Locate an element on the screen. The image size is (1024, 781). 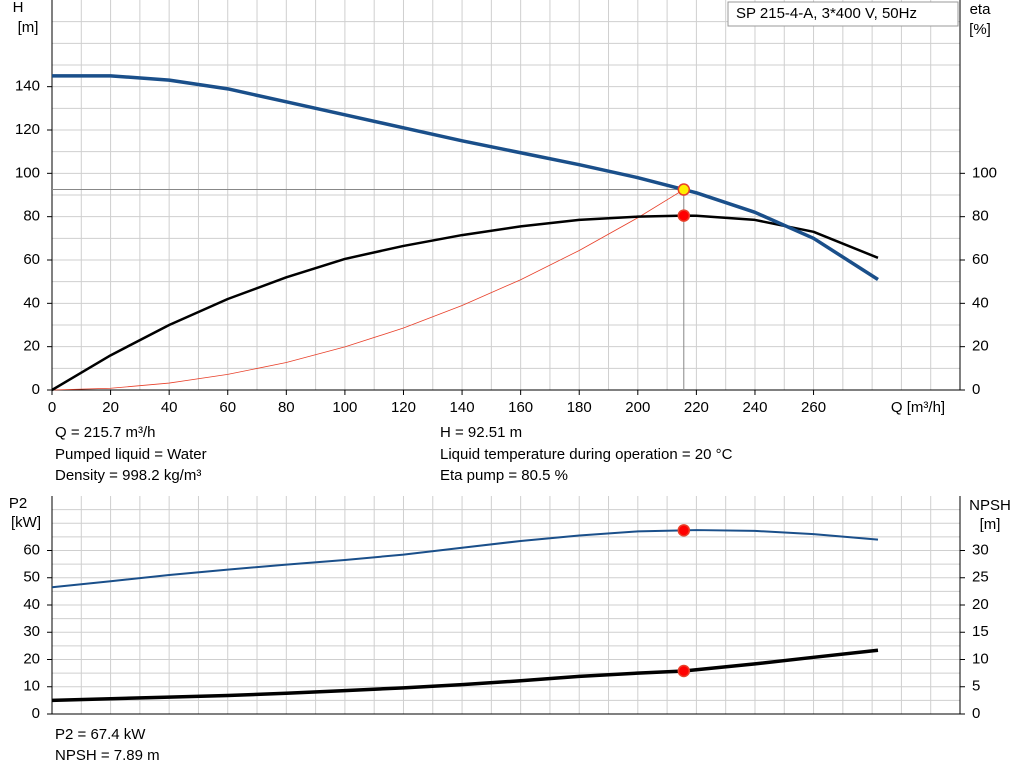
x-tick-label: 120 is located at coordinates (403, 407).